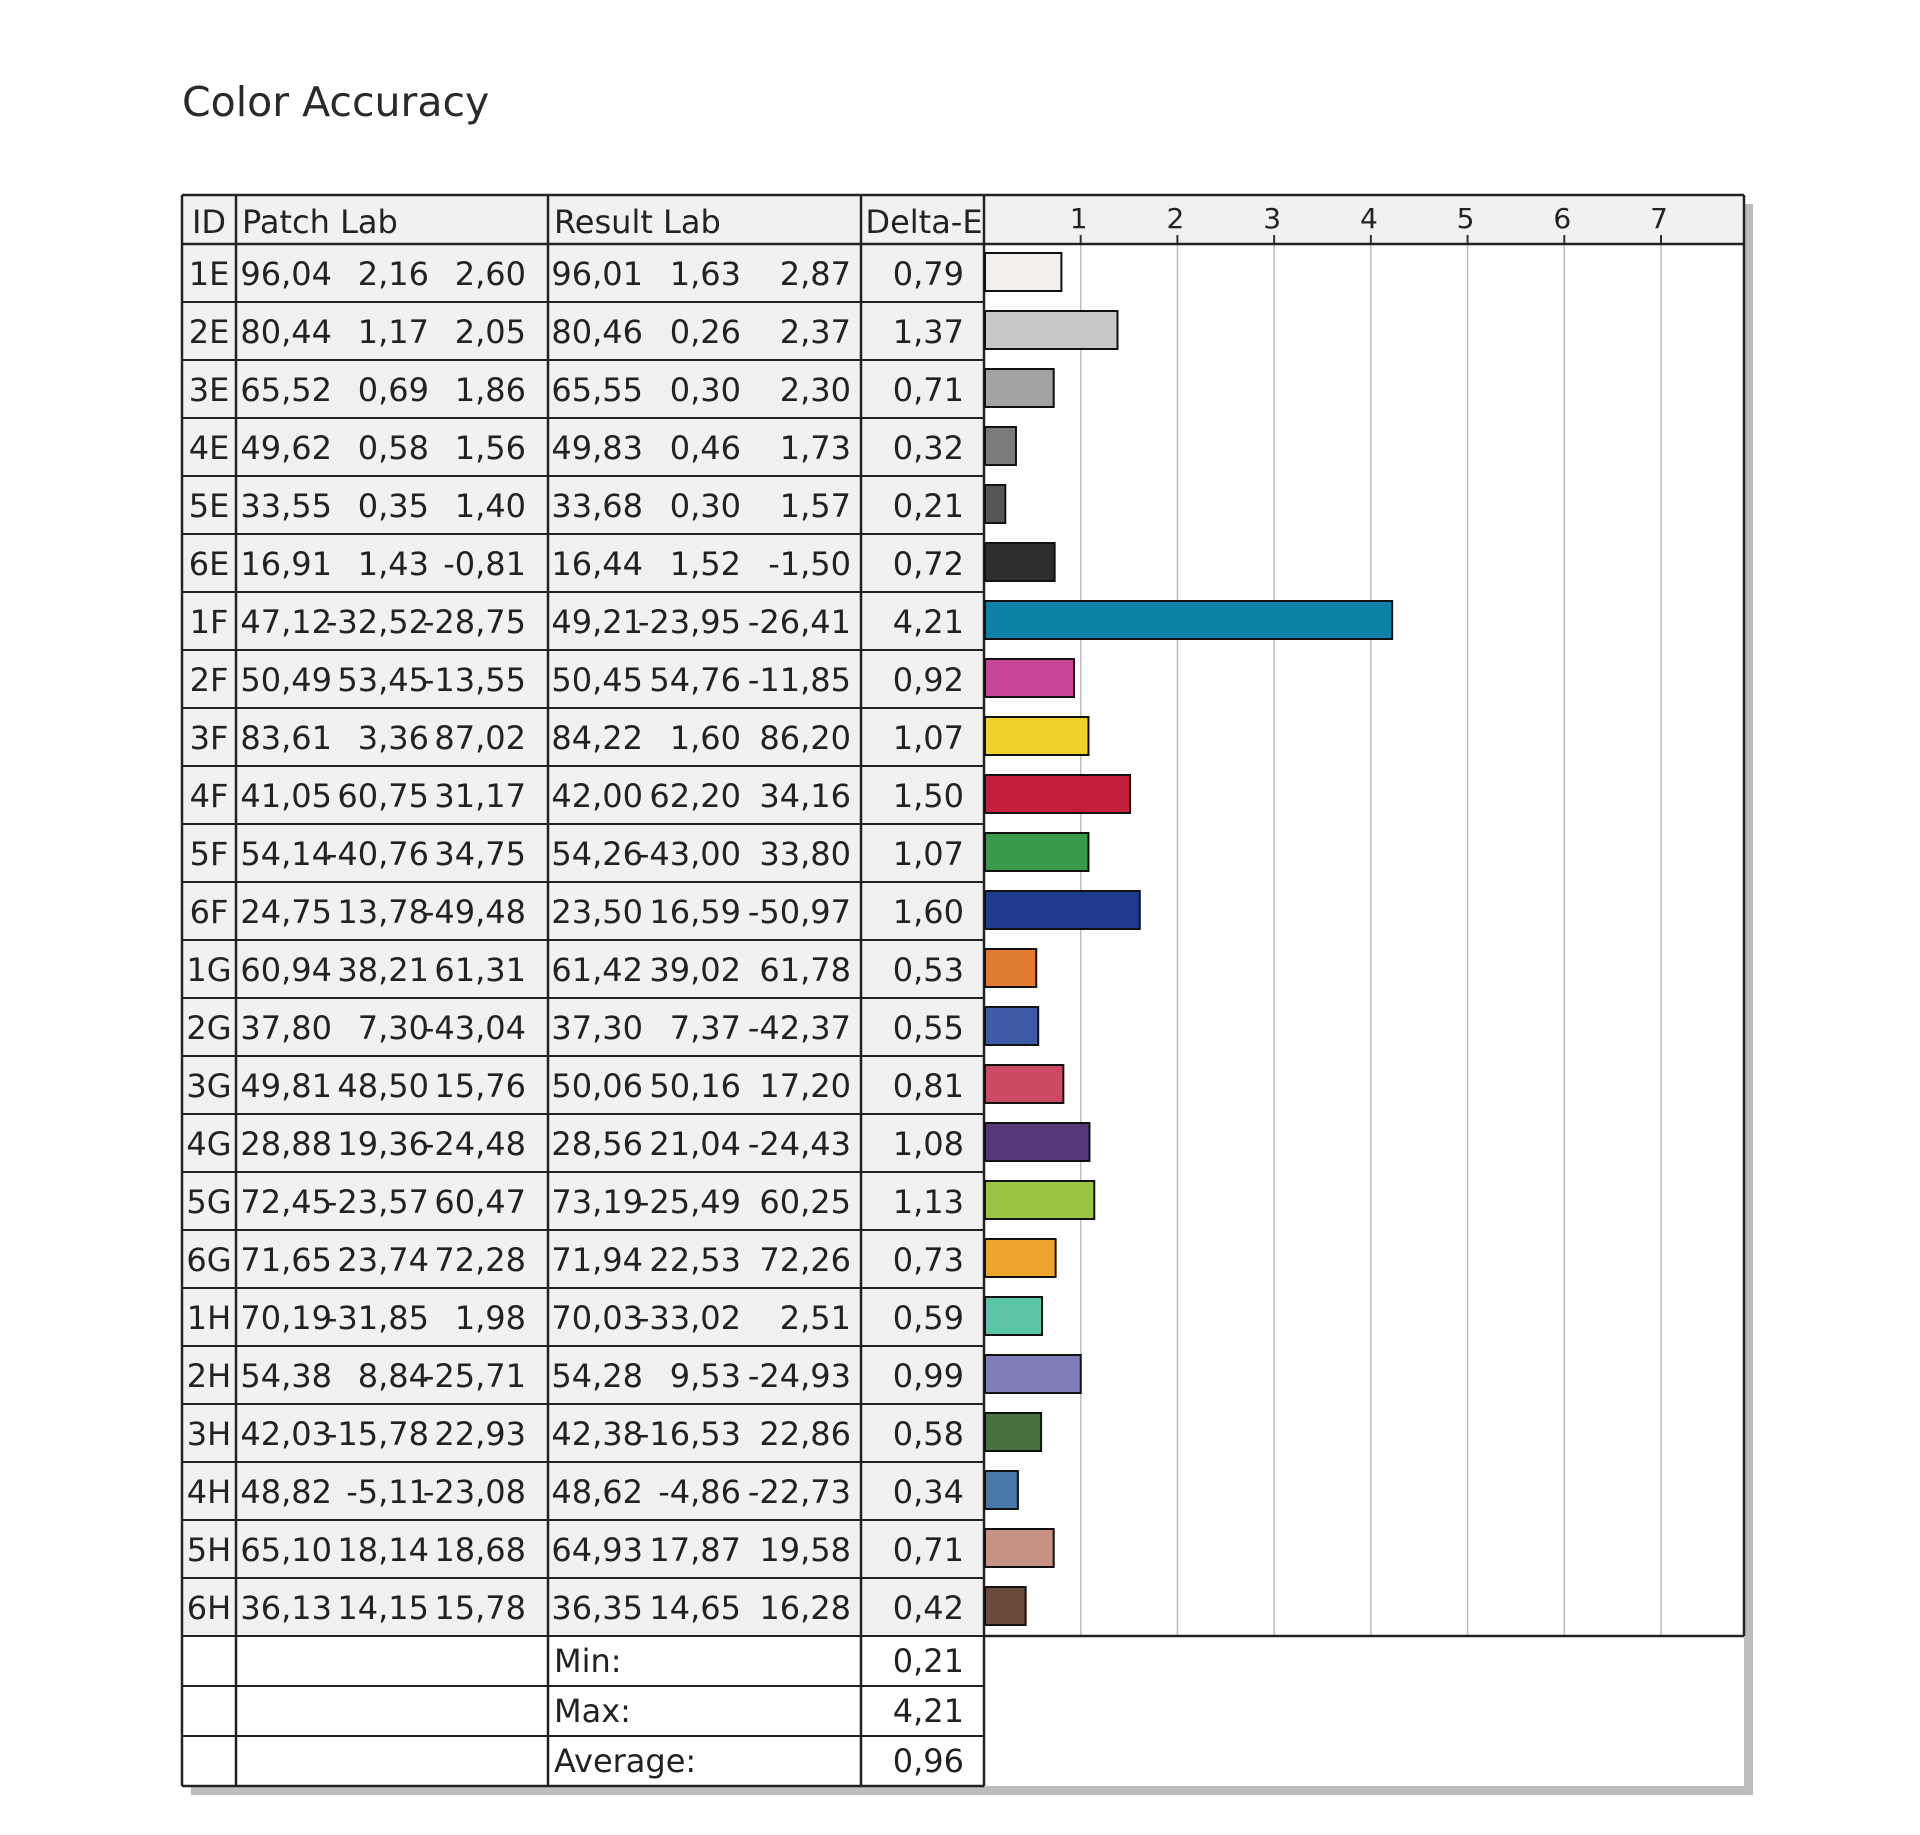 This screenshot has height=1835, width=1920. What do you see at coordinates (928, 970) in the screenshot?
I see `delta-e-value: 0,53` at bounding box center [928, 970].